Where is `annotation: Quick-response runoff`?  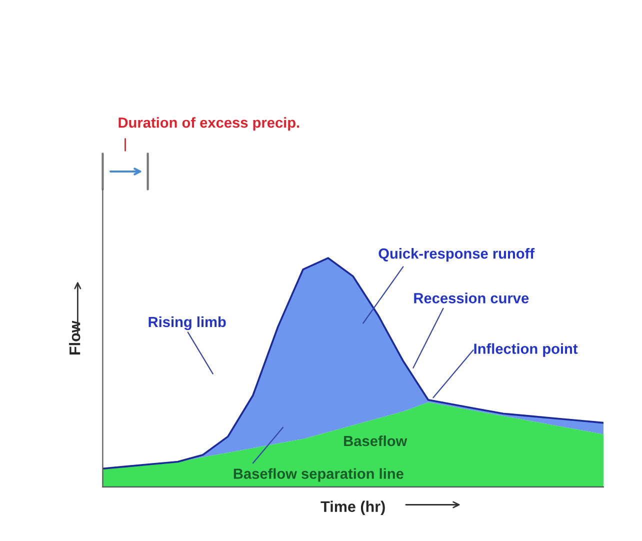
annotation: Quick-response runoff is located at coordinates (456, 255).